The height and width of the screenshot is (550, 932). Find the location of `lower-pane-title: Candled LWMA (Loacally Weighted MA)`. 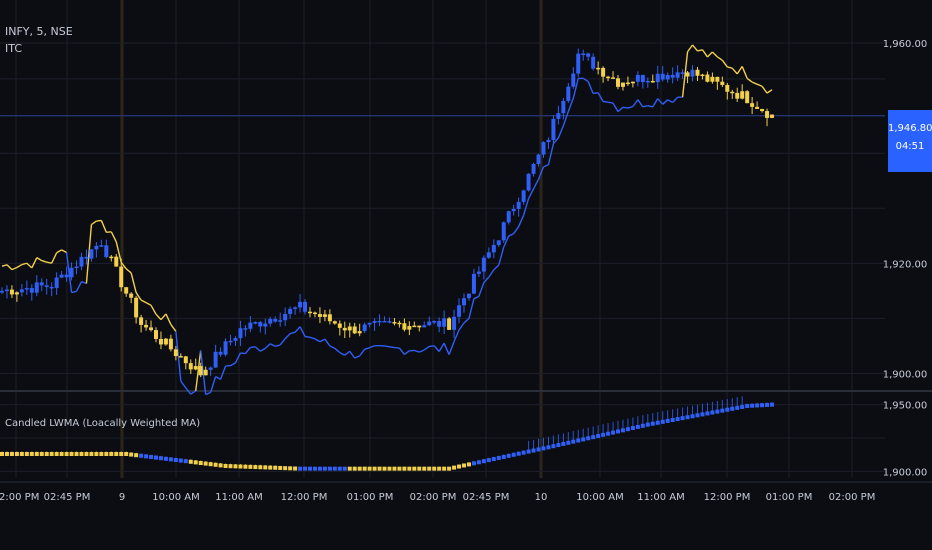

lower-pane-title: Candled LWMA (Loacally Weighted MA) is located at coordinates (103, 423).